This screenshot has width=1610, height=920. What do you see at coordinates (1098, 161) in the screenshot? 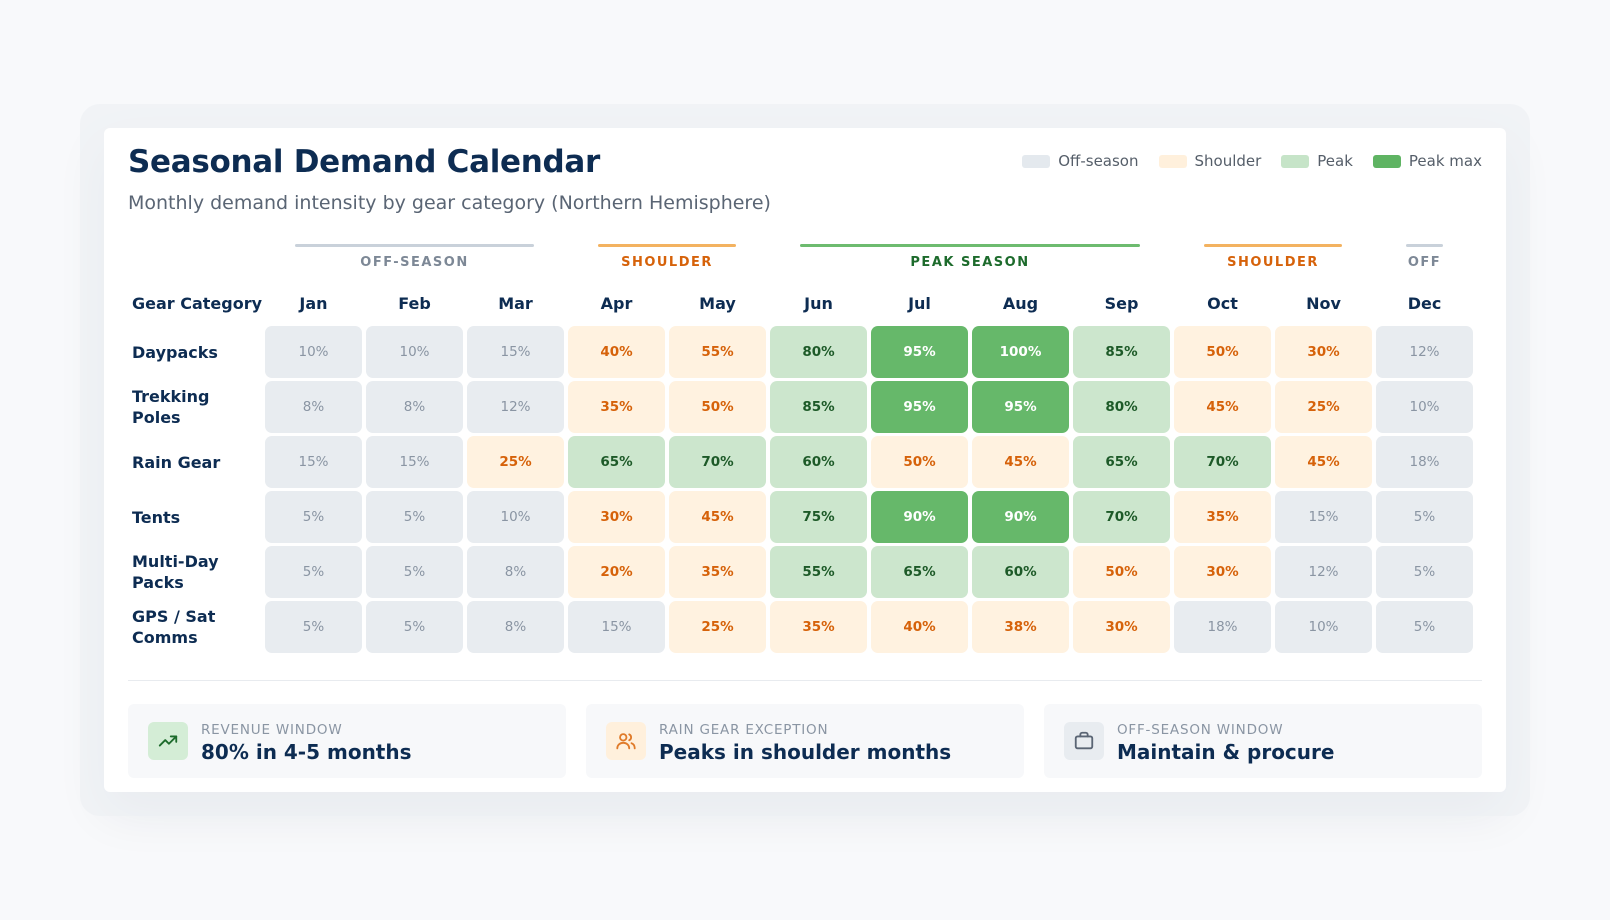
I see `legend-label: Off-season` at bounding box center [1098, 161].